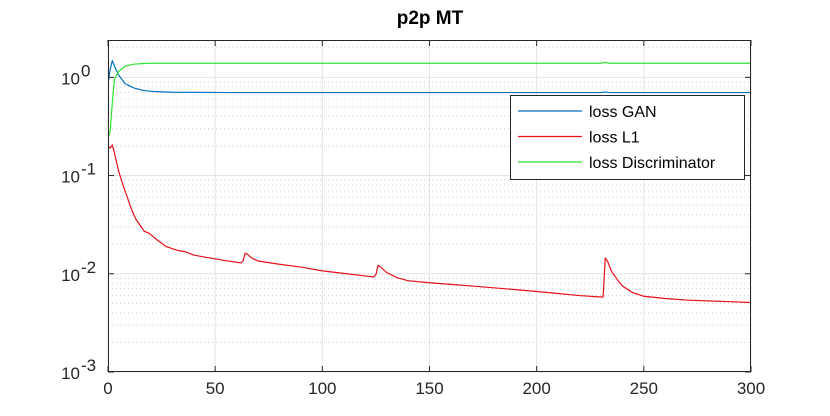  I want to click on x-tick-label: 200, so click(536, 388).